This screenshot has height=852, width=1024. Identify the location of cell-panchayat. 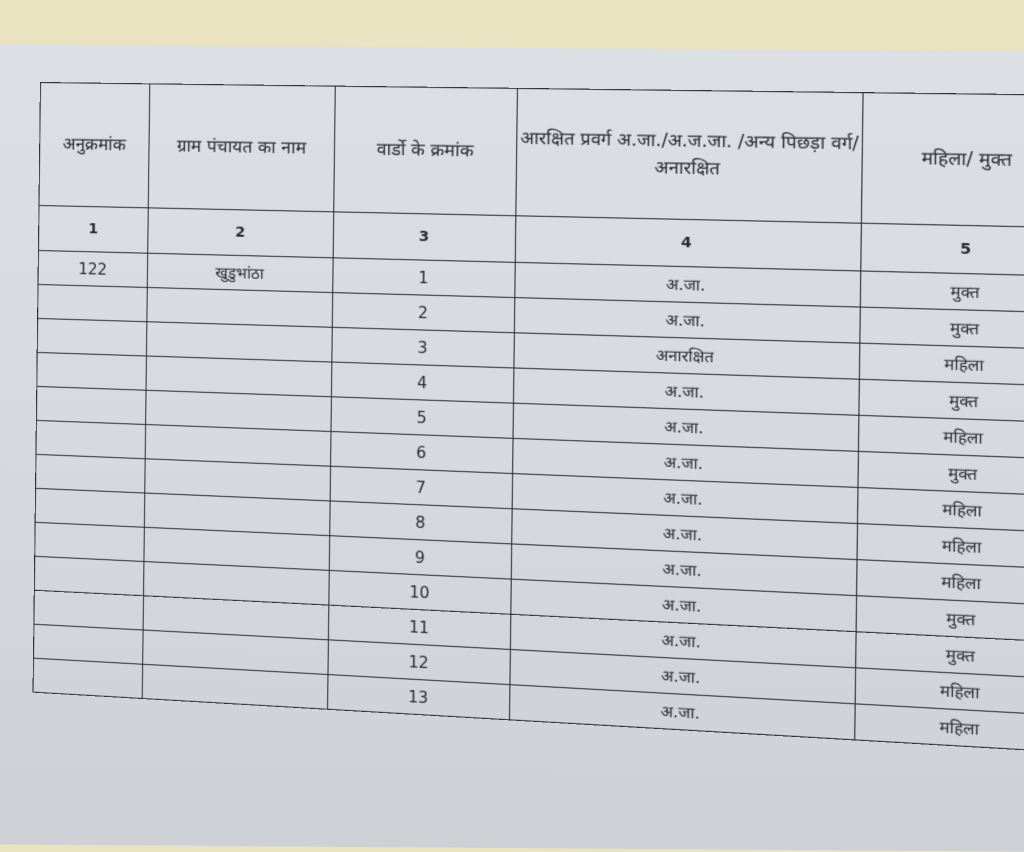
(239, 307).